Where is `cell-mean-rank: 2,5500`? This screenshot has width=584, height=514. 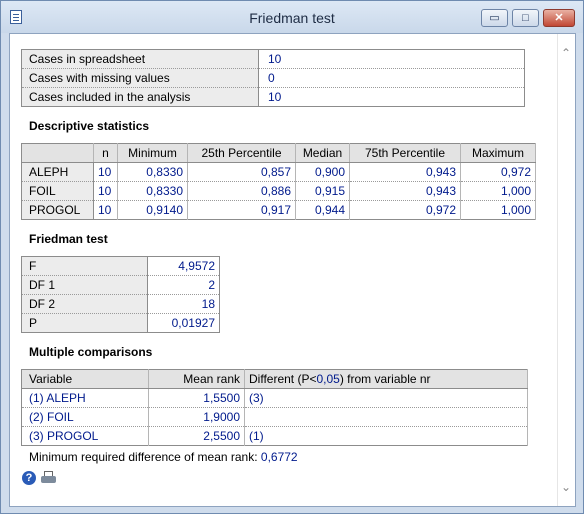 cell-mean-rank: 2,5500 is located at coordinates (196, 436).